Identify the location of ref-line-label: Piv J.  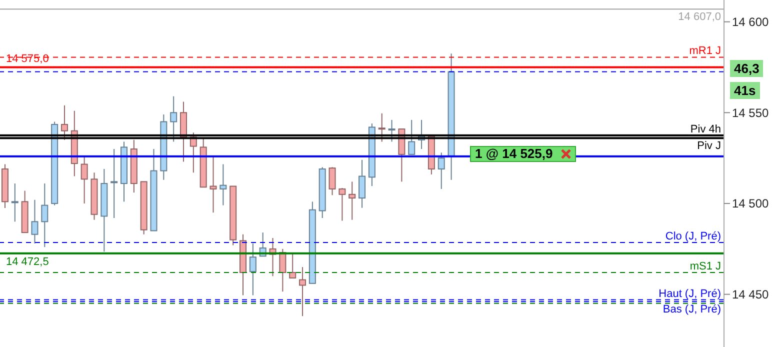
(709, 146).